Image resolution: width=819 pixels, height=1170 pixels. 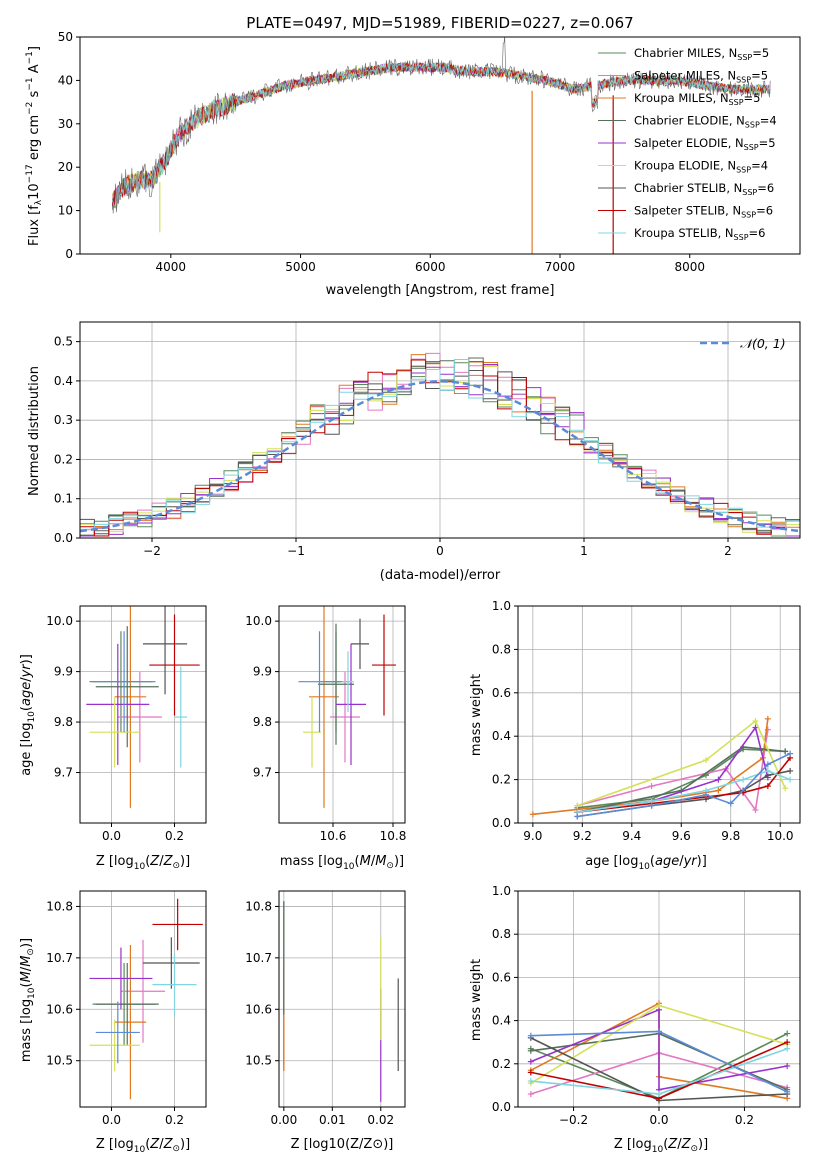 I want to click on residuals-ylabel: Normed distribution, so click(x=34, y=431).